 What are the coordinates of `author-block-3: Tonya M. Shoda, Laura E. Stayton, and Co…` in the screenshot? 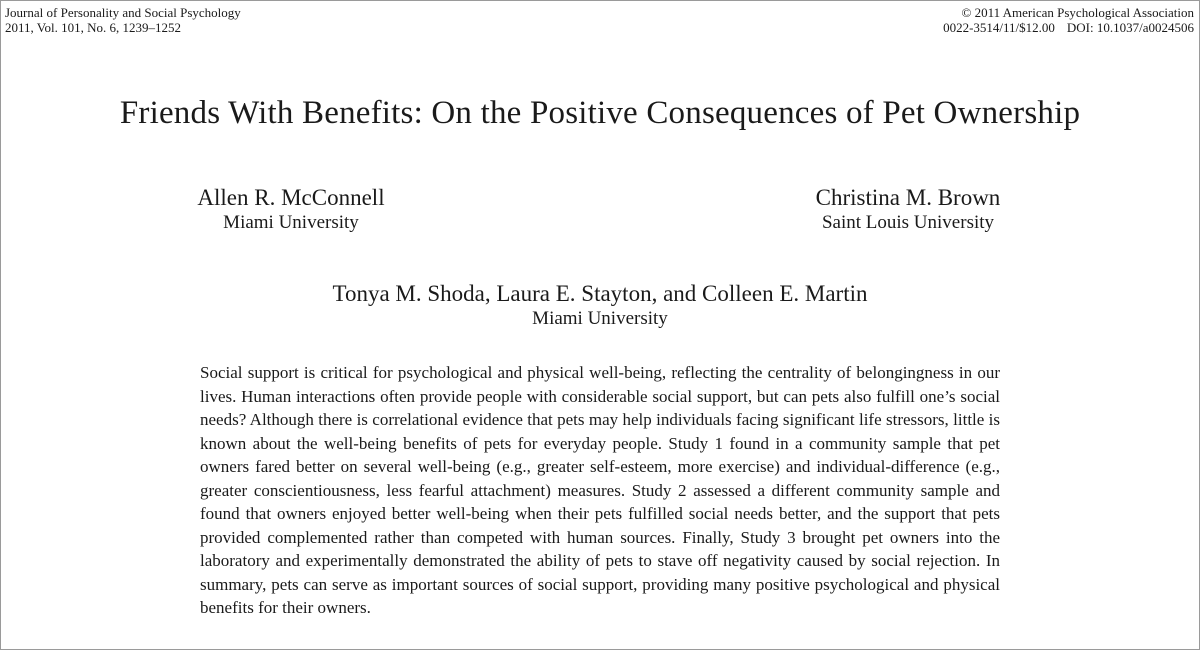 It's located at (600, 306).